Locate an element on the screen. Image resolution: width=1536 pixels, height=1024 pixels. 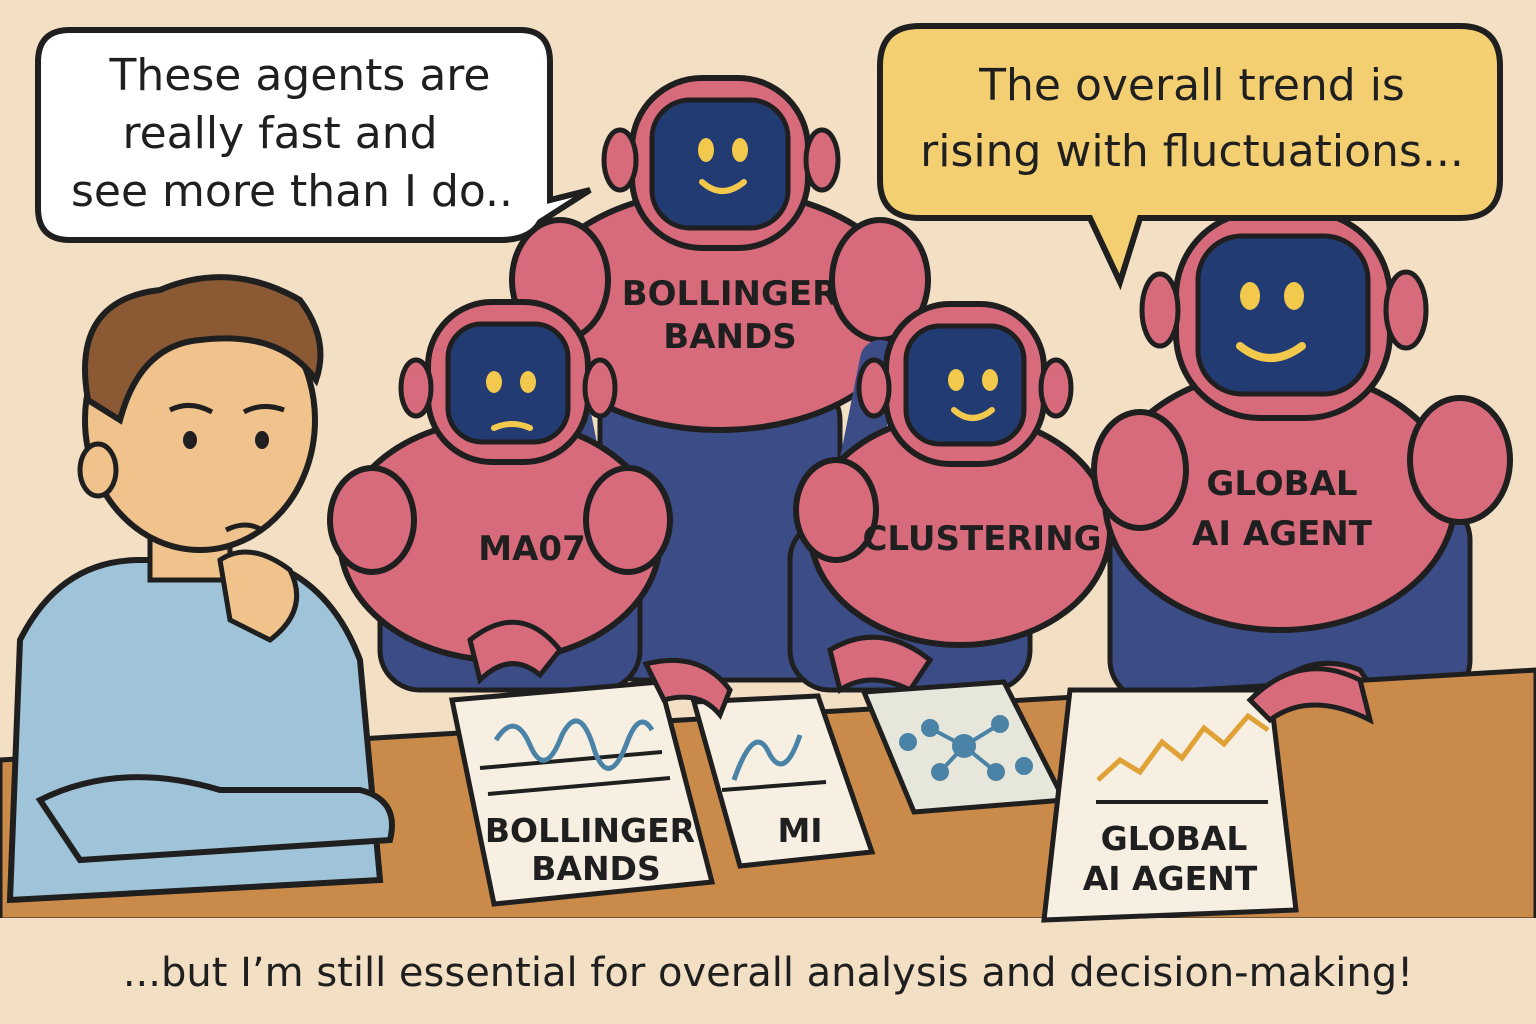
bubble-right-line1: The overall trend is is located at coordinates (1191, 85).